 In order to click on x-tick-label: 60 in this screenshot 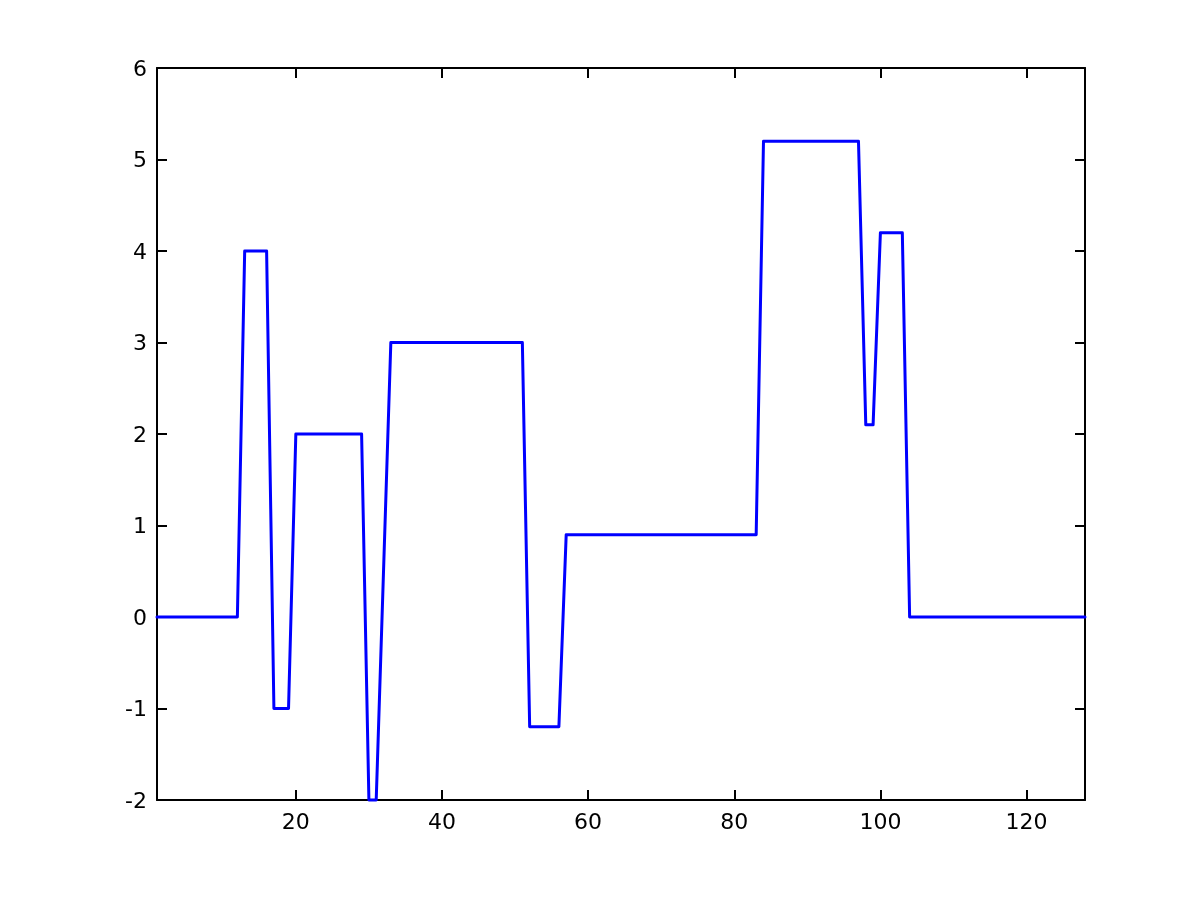, I will do `click(588, 821)`.